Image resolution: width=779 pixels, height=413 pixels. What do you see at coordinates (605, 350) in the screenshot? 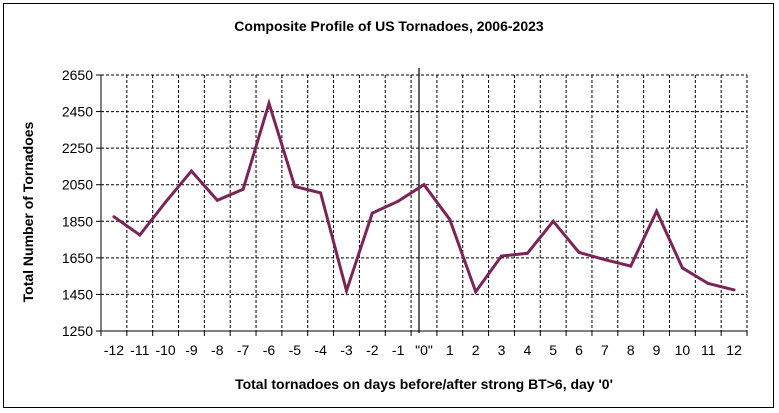
I see `x-tick-label: 7` at bounding box center [605, 350].